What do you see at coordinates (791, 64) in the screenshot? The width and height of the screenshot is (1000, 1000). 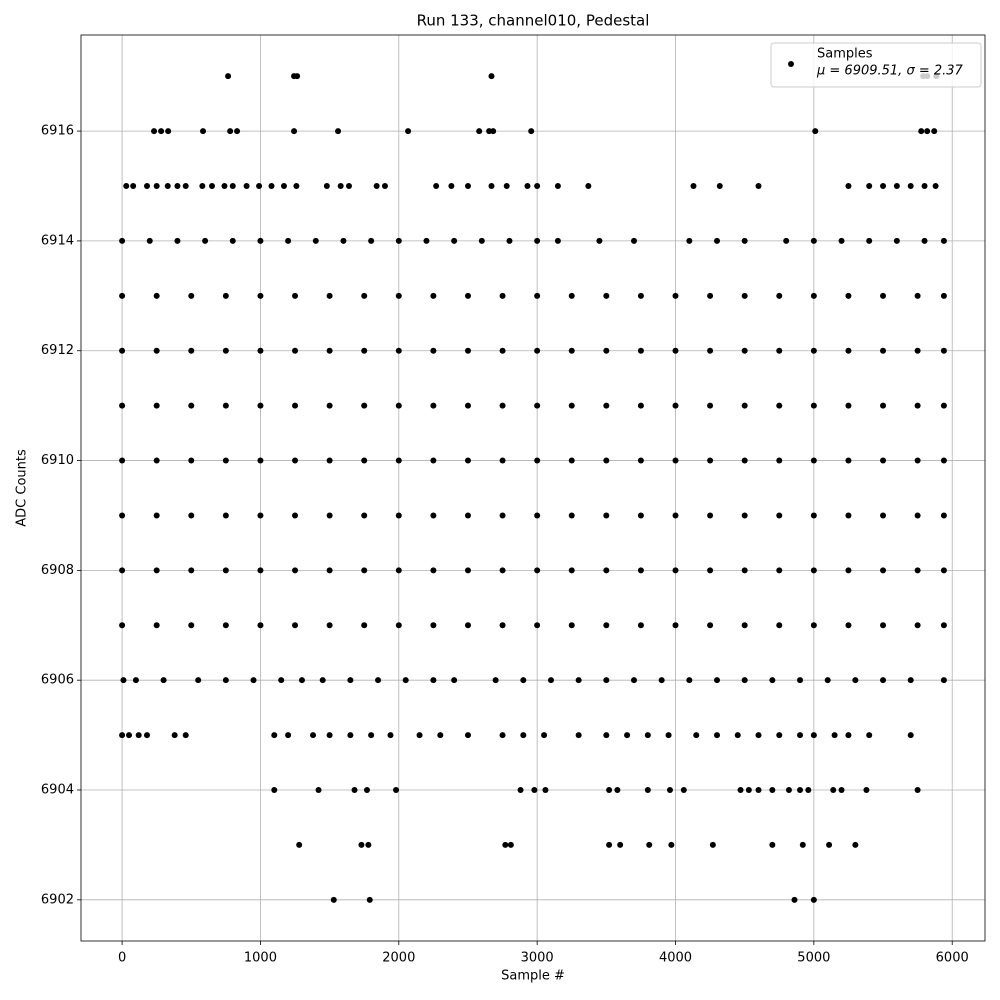 I see `legend-marker` at bounding box center [791, 64].